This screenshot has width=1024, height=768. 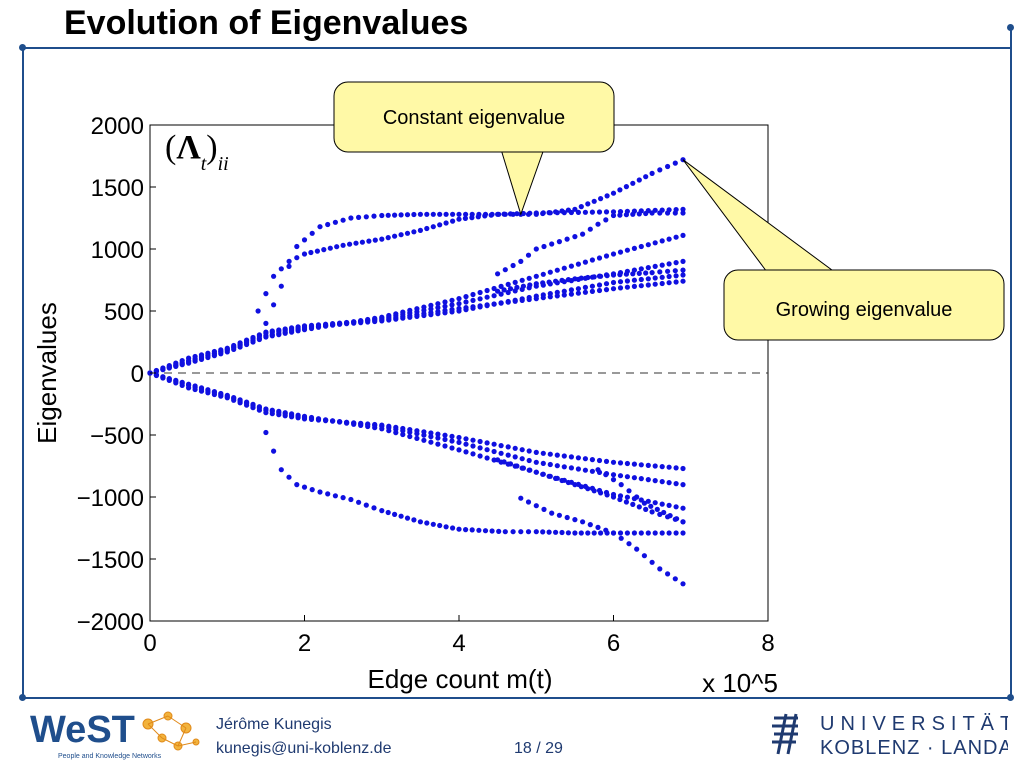 What do you see at coordinates (1010, 697) in the screenshot?
I see `frame-dot-bottom-right` at bounding box center [1010, 697].